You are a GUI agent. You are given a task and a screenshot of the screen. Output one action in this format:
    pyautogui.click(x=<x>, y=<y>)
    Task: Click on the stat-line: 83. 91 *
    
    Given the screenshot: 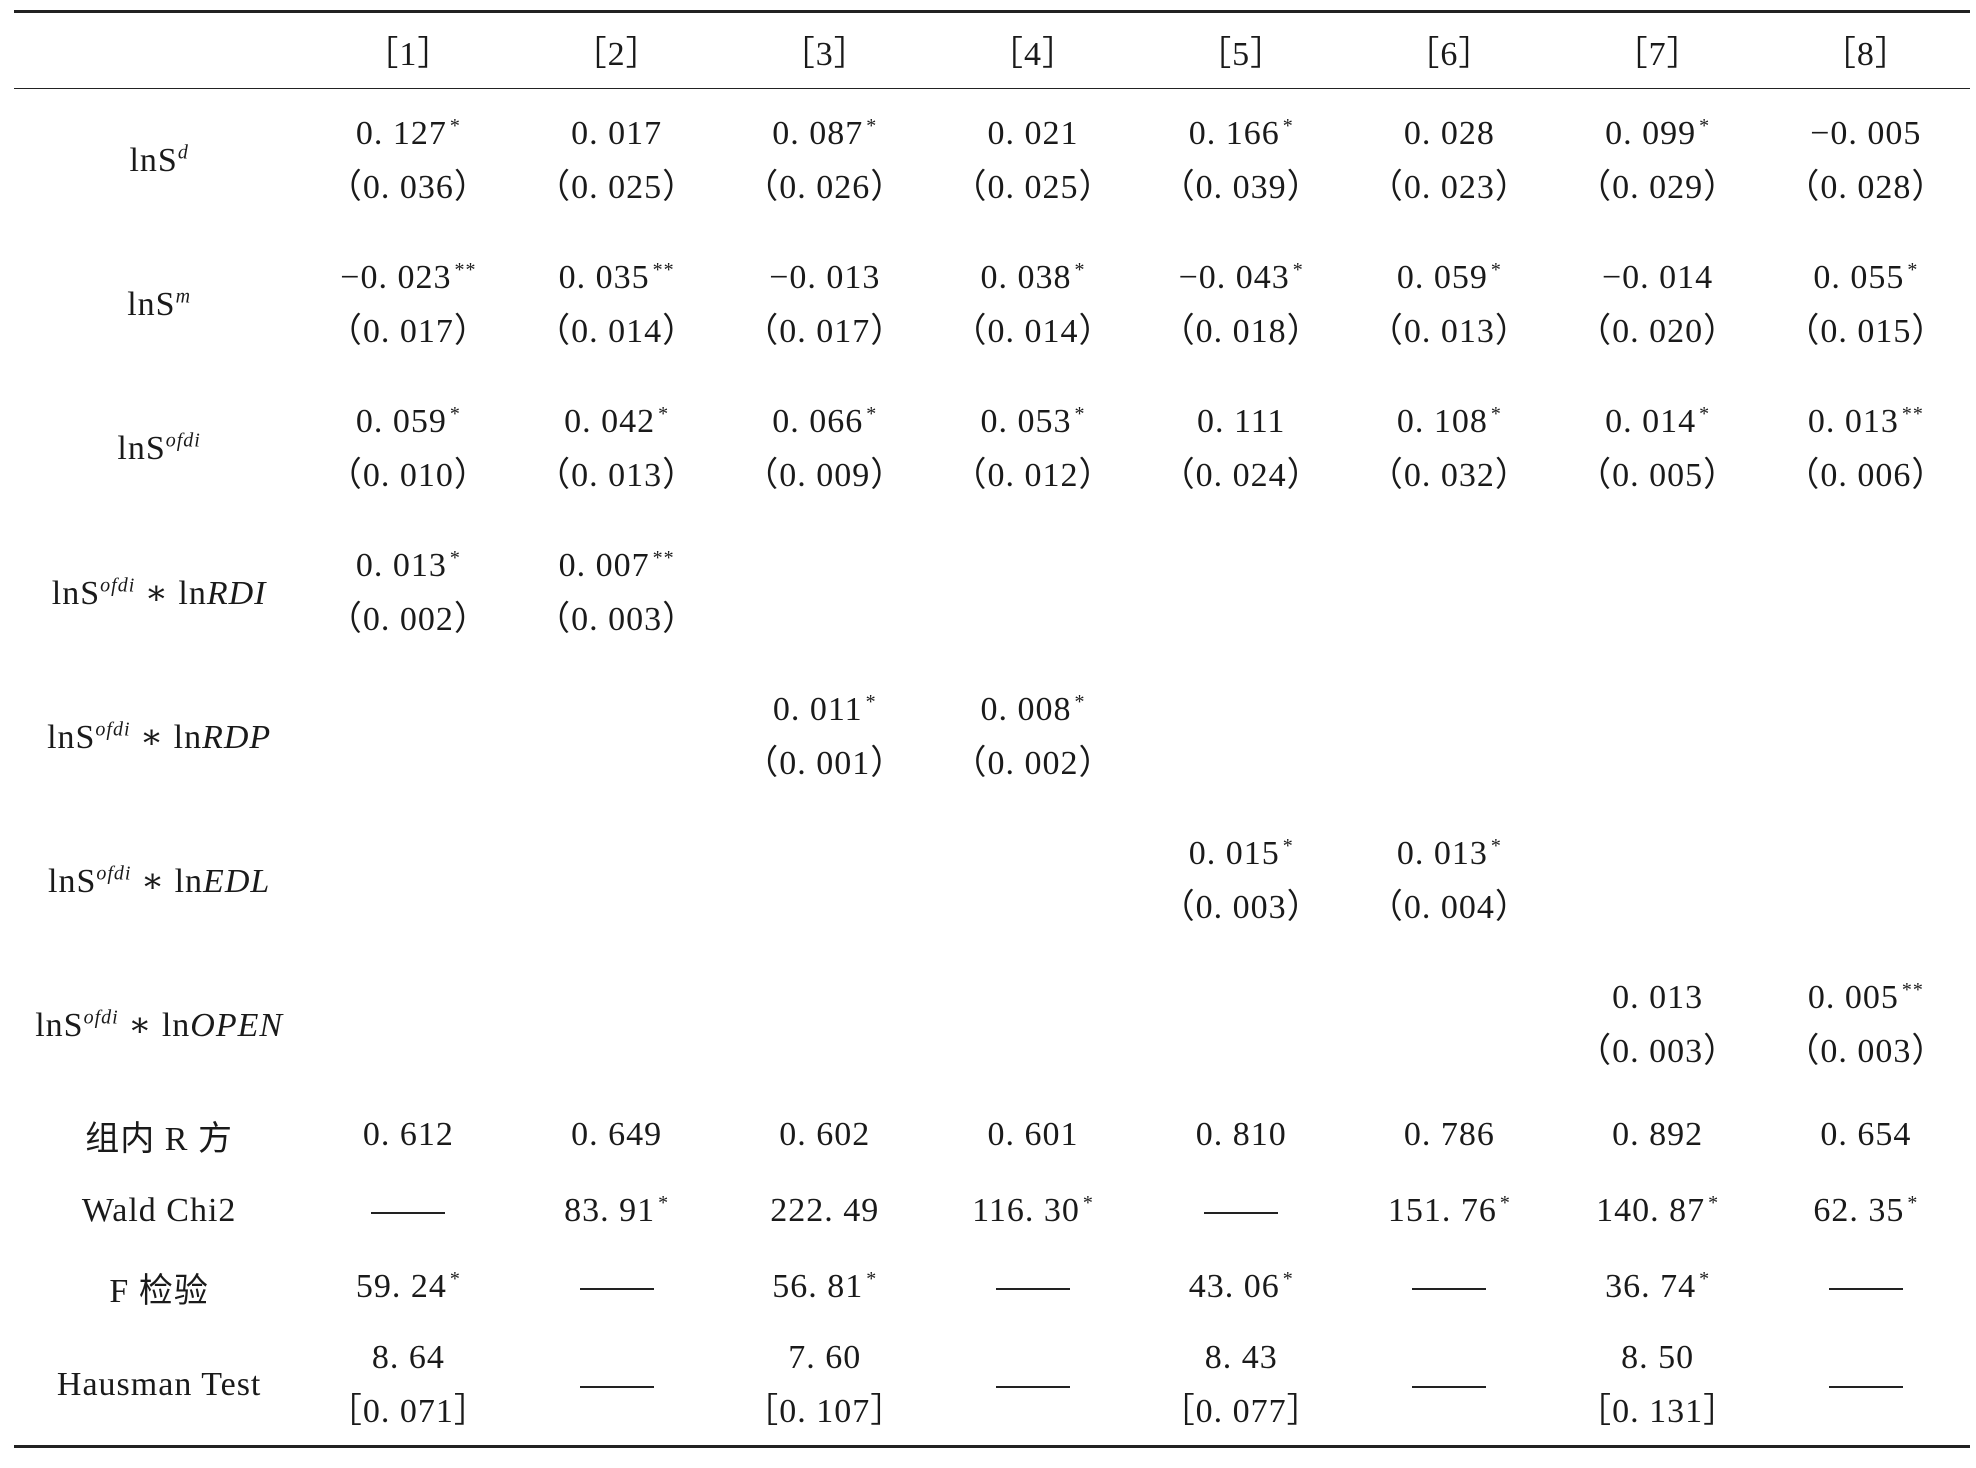 What is the action you would take?
    pyautogui.click(x=616, y=1211)
    